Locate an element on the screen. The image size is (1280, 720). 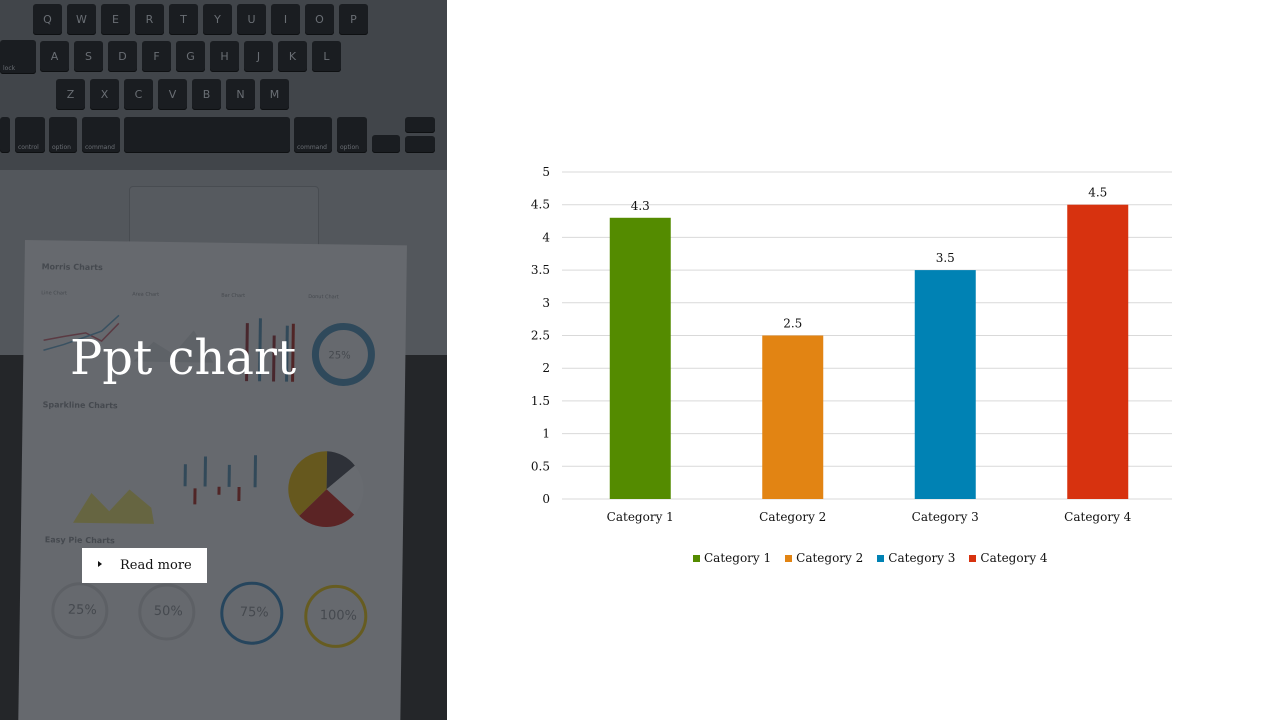
keyboard-key: K is located at coordinates (292, 56).